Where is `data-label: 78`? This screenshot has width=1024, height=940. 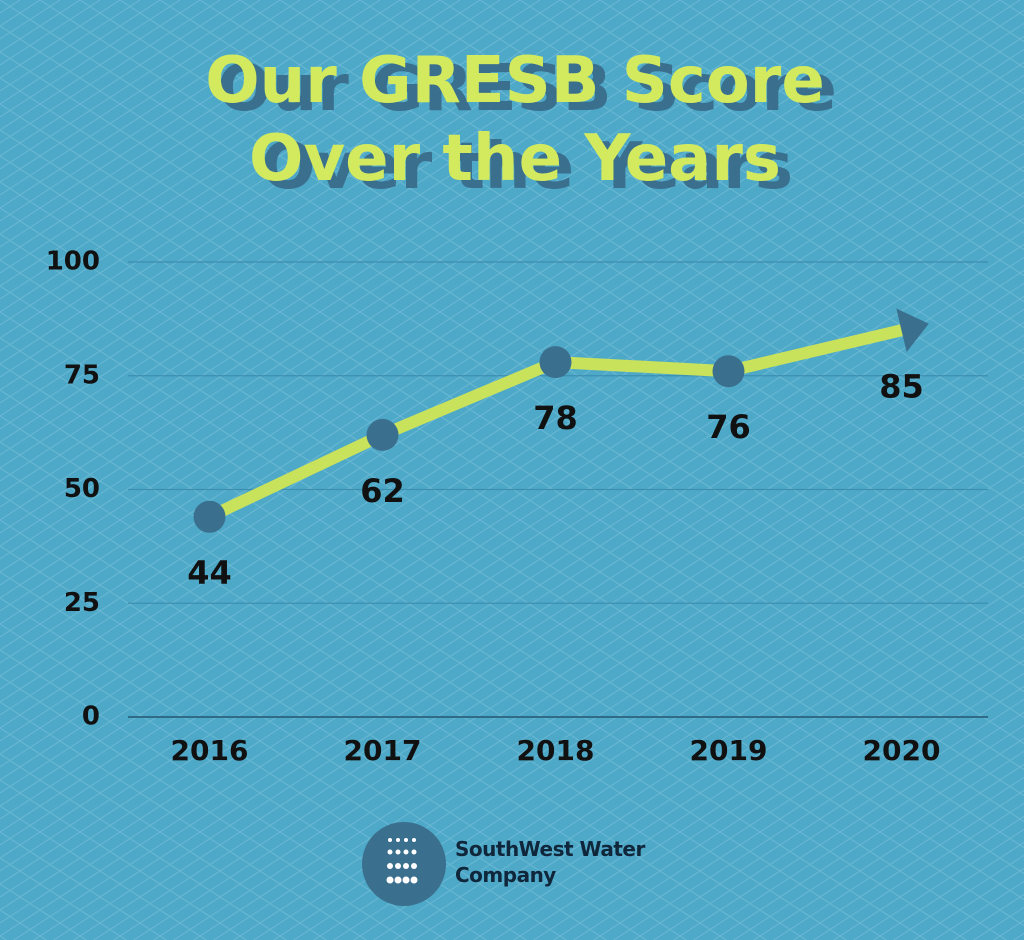
data-label: 78 is located at coordinates (555, 418).